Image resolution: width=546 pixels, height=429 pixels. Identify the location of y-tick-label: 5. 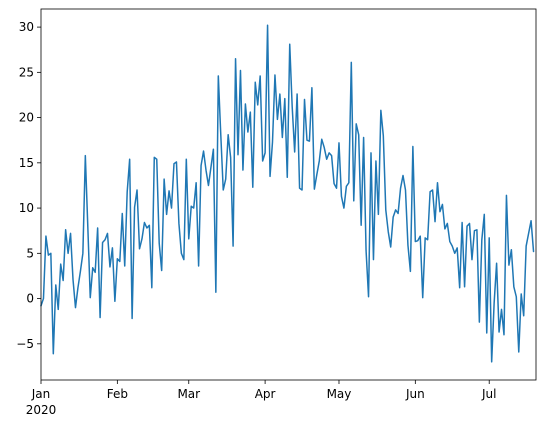
(30, 253).